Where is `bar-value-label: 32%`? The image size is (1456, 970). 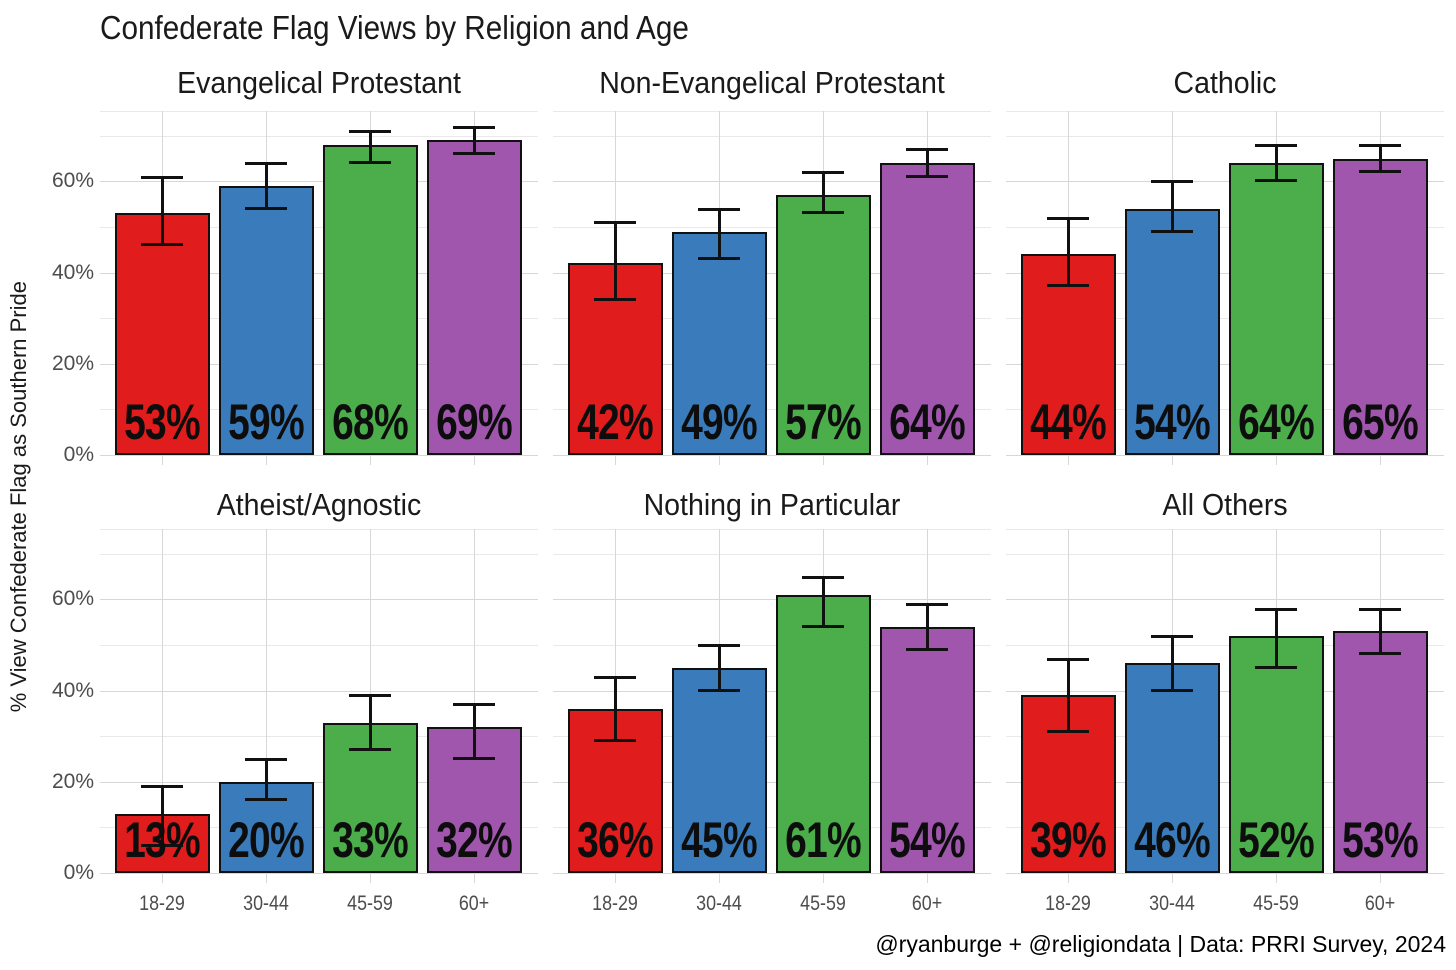
bar-value-label: 32% is located at coordinates (474, 840).